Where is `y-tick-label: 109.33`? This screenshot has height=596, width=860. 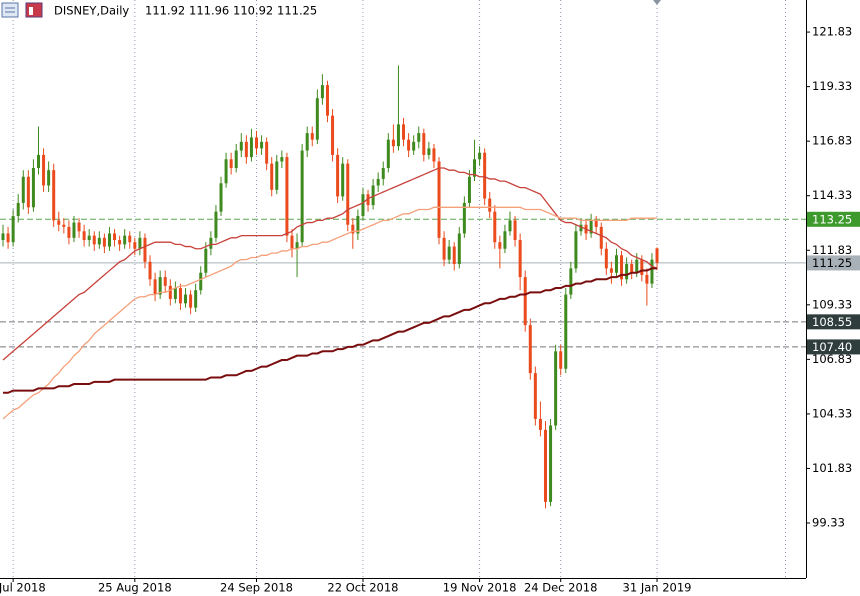 y-tick-label: 109.33 is located at coordinates (832, 304).